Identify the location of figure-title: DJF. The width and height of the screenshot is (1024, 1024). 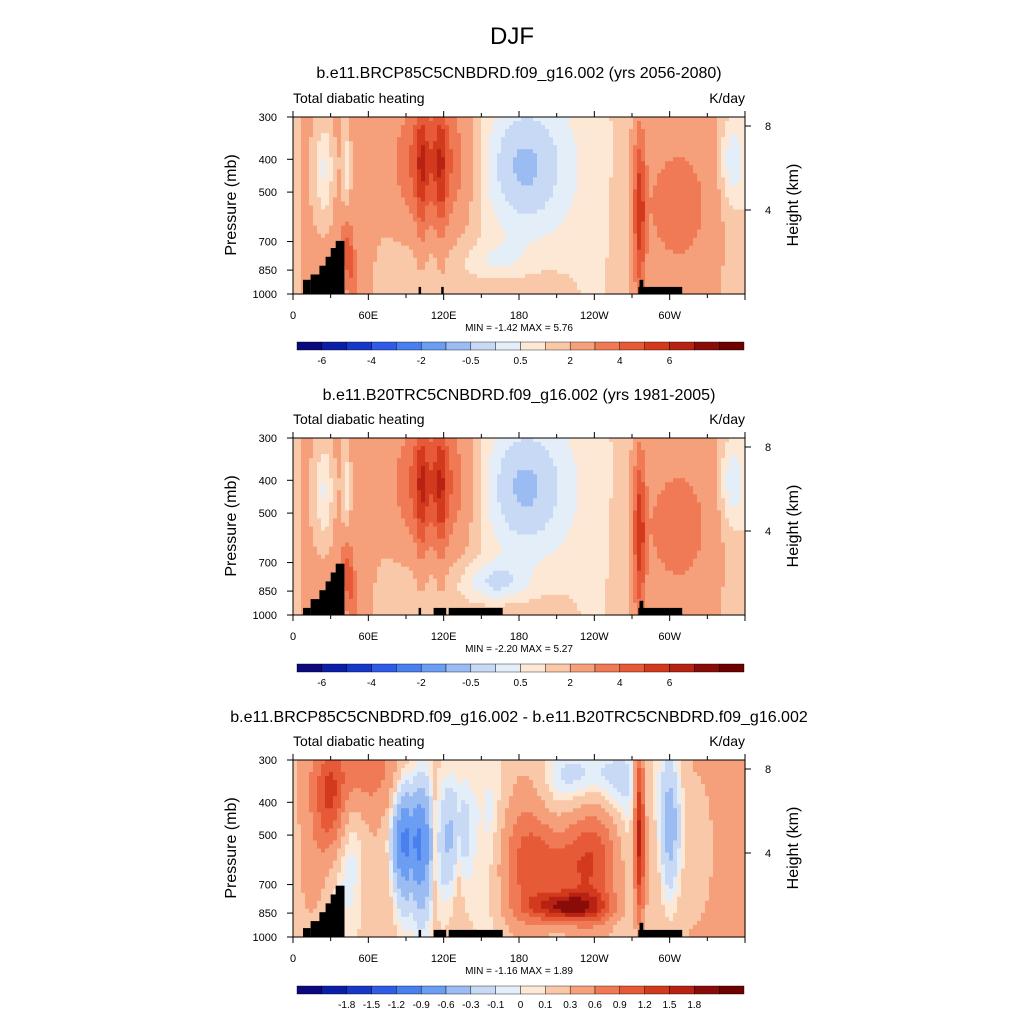
(512, 36).